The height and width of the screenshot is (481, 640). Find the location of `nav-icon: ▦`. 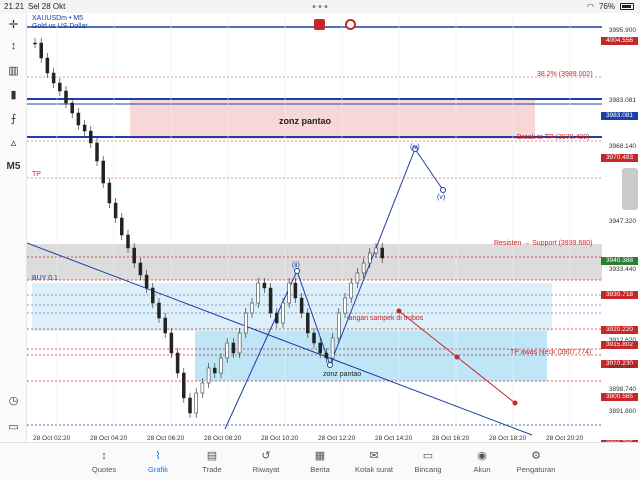

nav-icon: ▦ is located at coordinates (320, 456).